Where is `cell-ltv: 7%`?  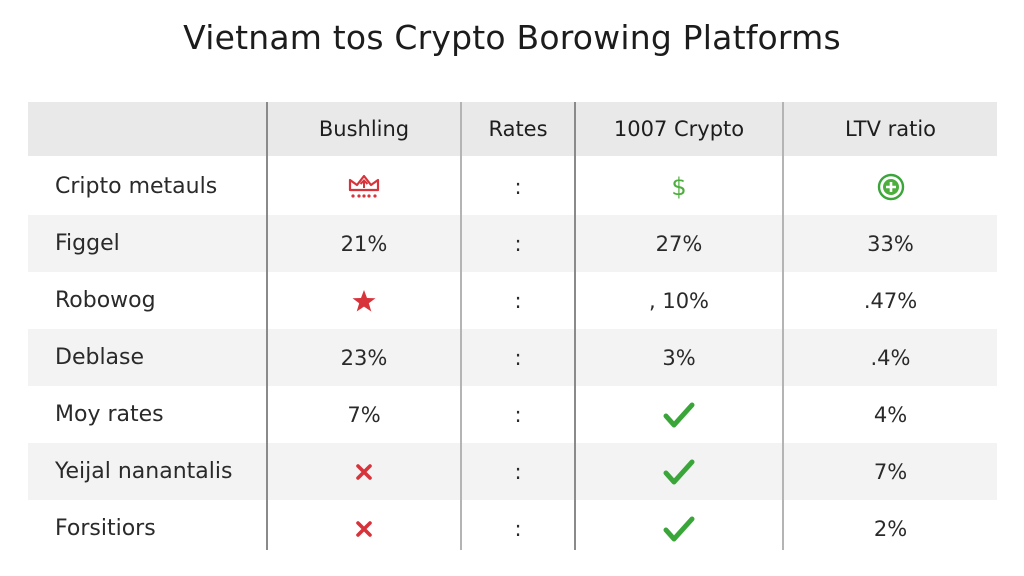
cell-ltv: 7% is located at coordinates (890, 471).